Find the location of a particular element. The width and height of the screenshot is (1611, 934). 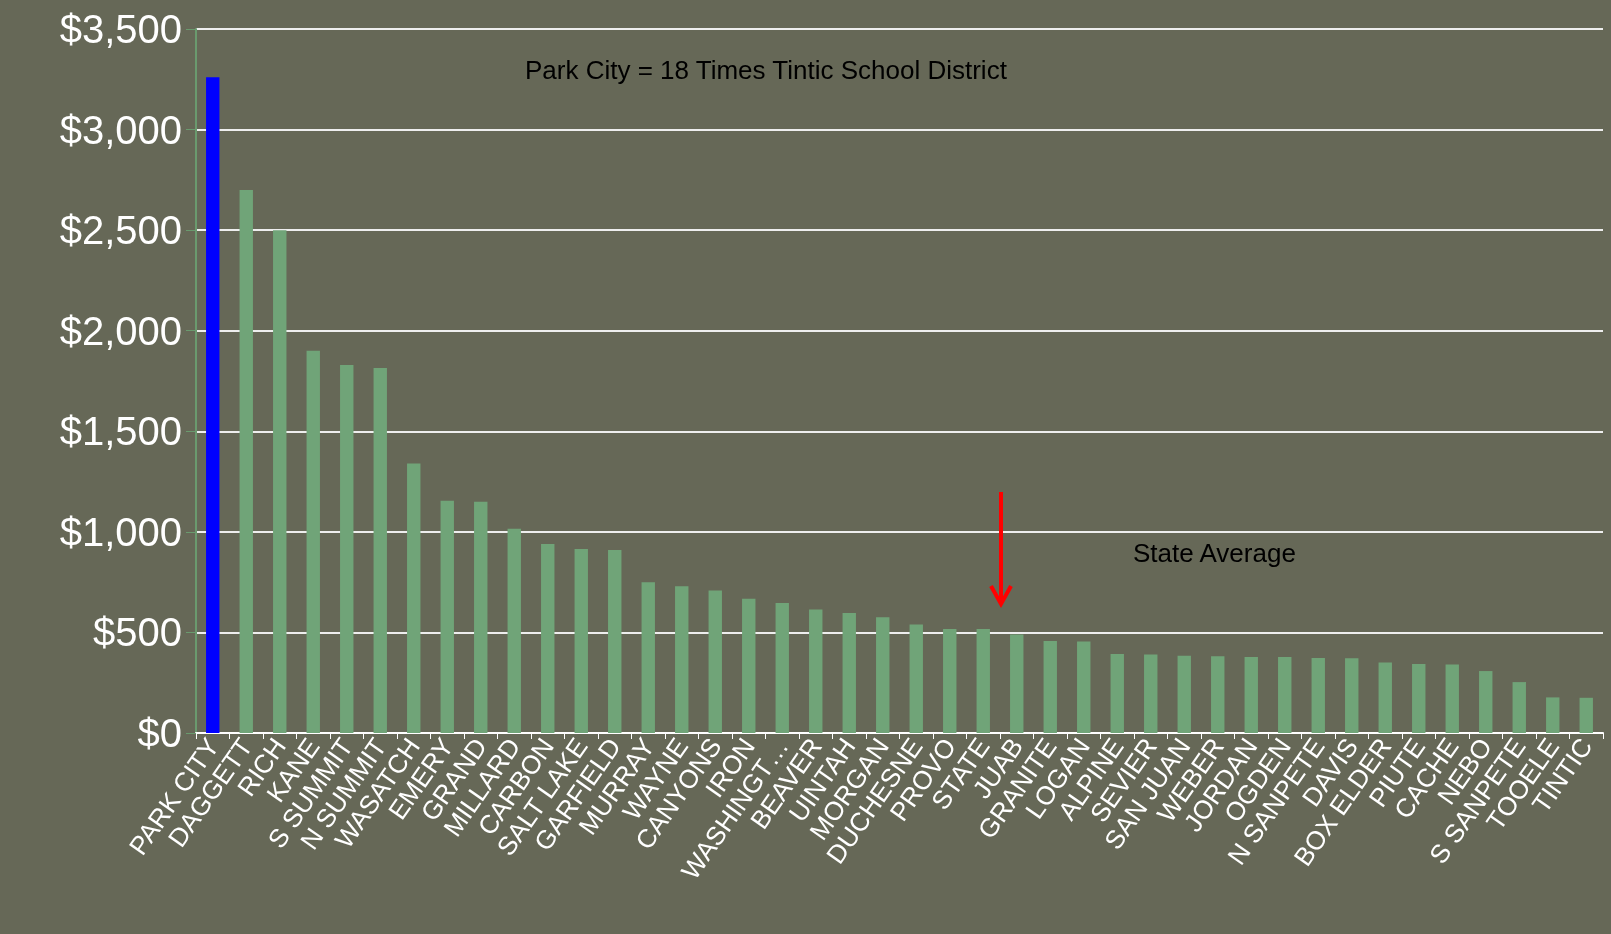

y-tick-label: $1,500 is located at coordinates (120, 431).